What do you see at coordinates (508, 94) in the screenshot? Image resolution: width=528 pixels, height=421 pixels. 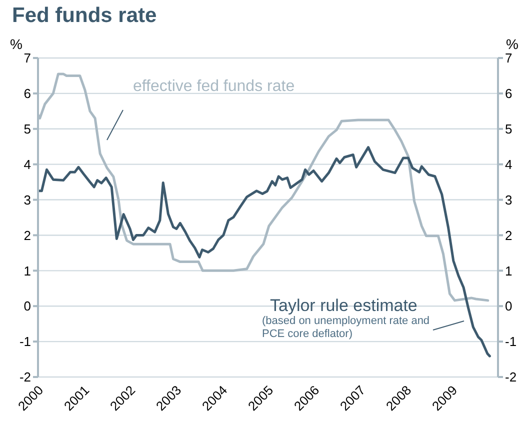 I see `y2-tick-label: 6` at bounding box center [508, 94].